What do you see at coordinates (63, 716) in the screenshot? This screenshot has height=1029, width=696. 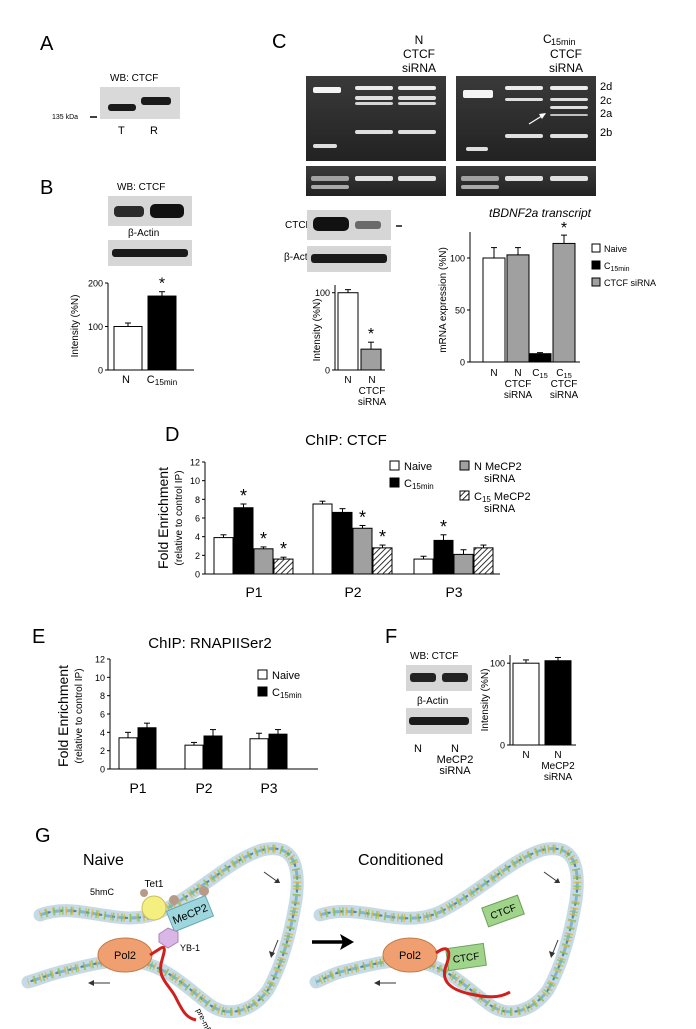 I see `e-ylabel: Fold Enrichment` at bounding box center [63, 716].